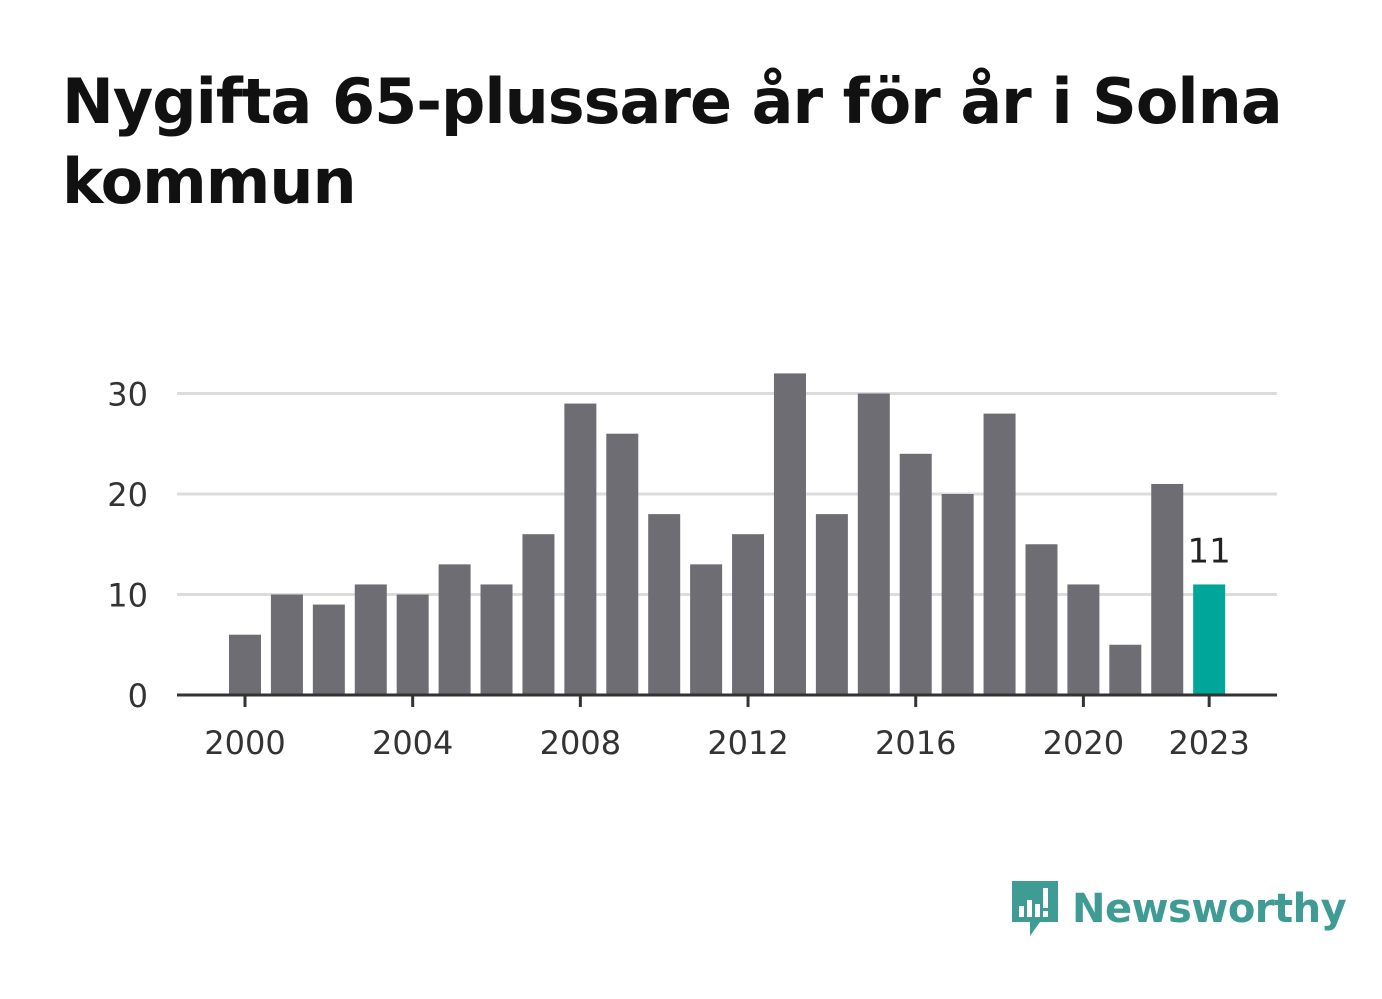 This screenshot has height=999, width=1382. I want to click on bar-2021, so click(1125, 669).